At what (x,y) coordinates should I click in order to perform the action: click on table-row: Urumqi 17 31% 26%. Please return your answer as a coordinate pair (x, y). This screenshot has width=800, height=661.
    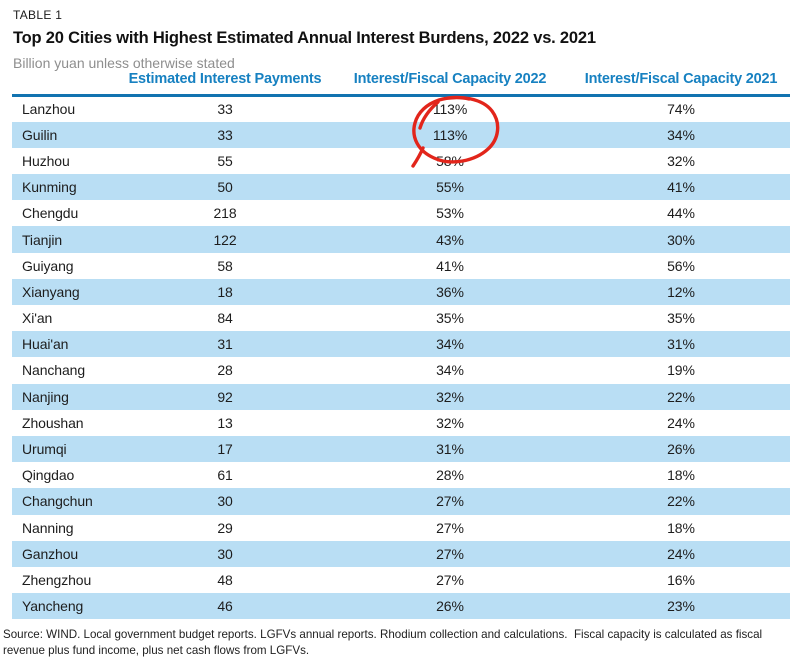
    Looking at the image, I should click on (401, 449).